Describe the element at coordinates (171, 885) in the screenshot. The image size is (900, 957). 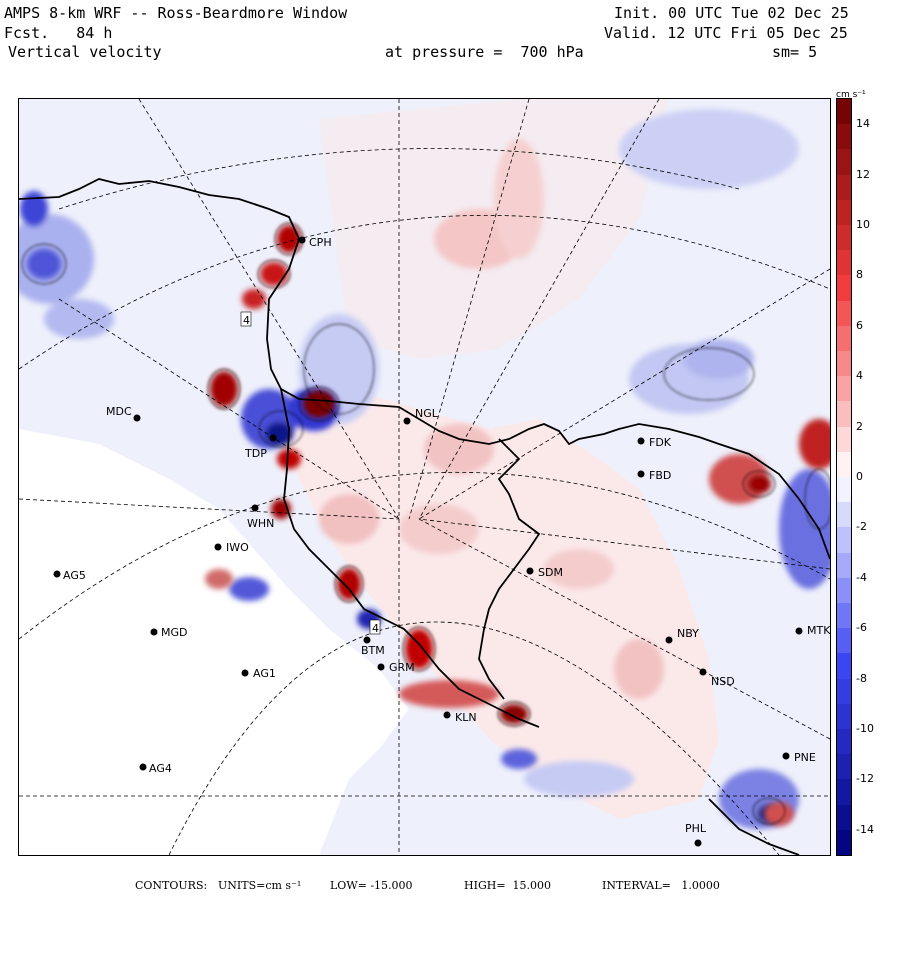
I see `footer-contours: CONTOURS:` at that location.